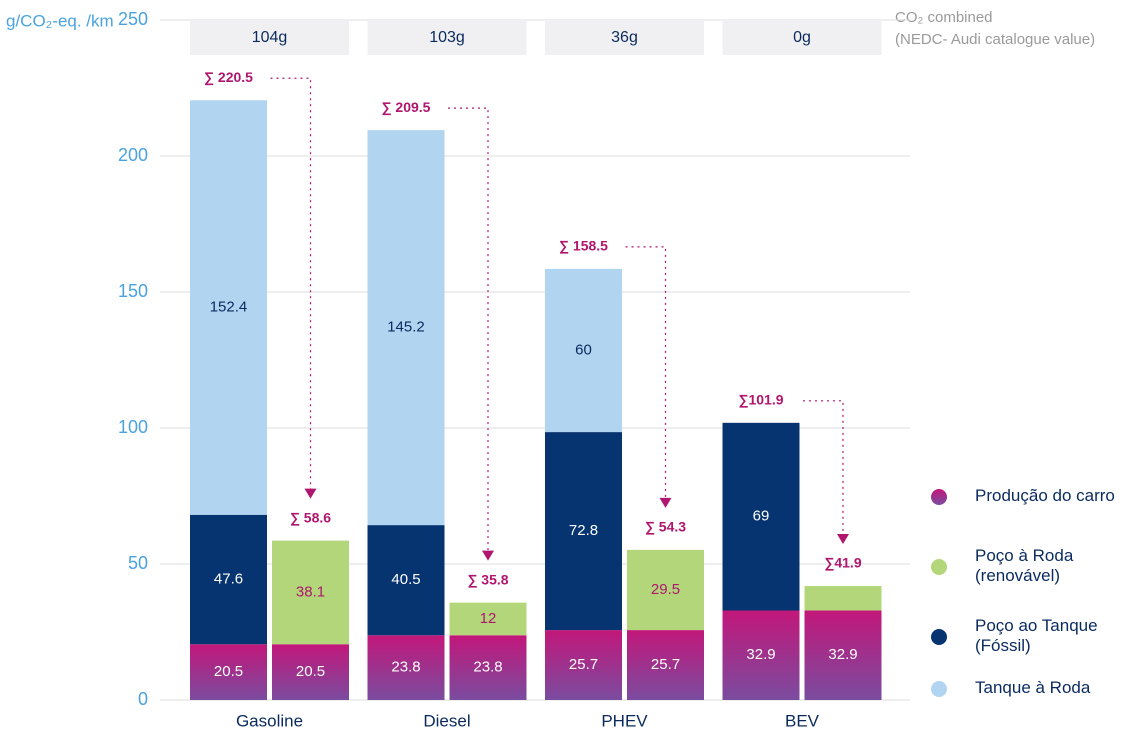 This screenshot has height=744, width=1124. Describe the element at coordinates (944, 17) in the screenshot. I see `co2-title: CO₂ combined` at that location.